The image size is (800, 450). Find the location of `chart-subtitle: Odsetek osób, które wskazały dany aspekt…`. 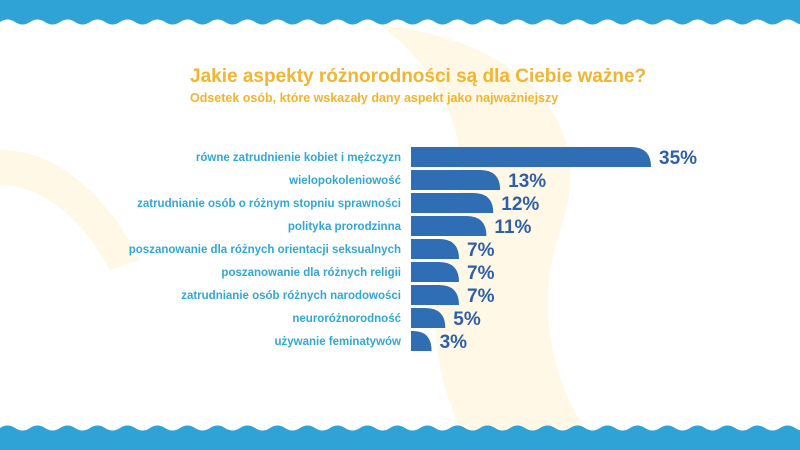

chart-subtitle: Odsetek osób, które wskazały dany aspekt… is located at coordinates (374, 98).